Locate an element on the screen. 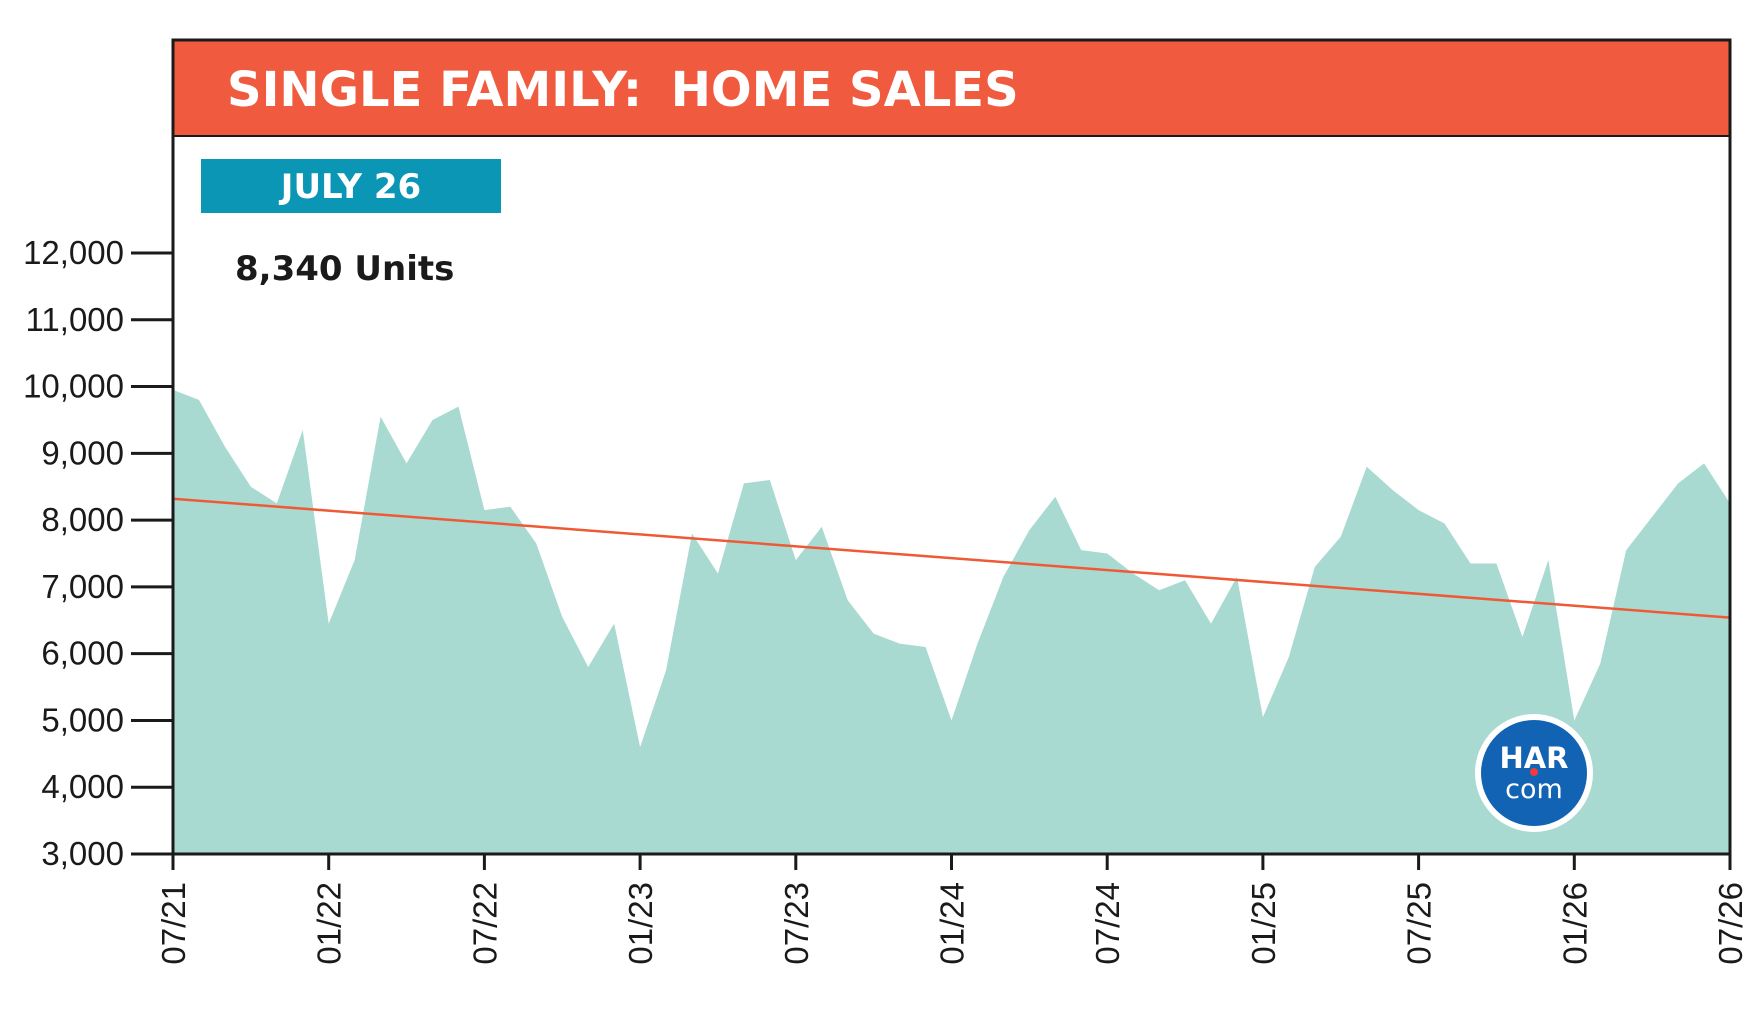 The image size is (1763, 1024). logo-dot is located at coordinates (1534, 772).